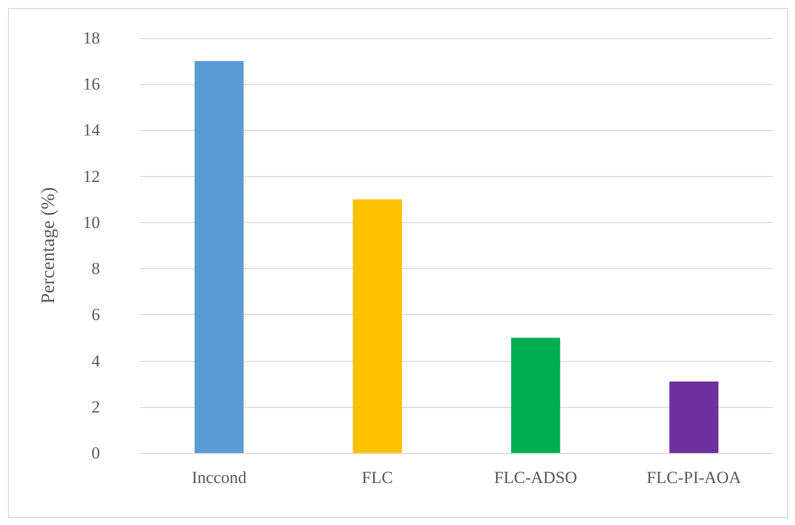 This screenshot has height=525, width=795. Describe the element at coordinates (96, 360) in the screenshot. I see `y-tick-label: 4` at that location.